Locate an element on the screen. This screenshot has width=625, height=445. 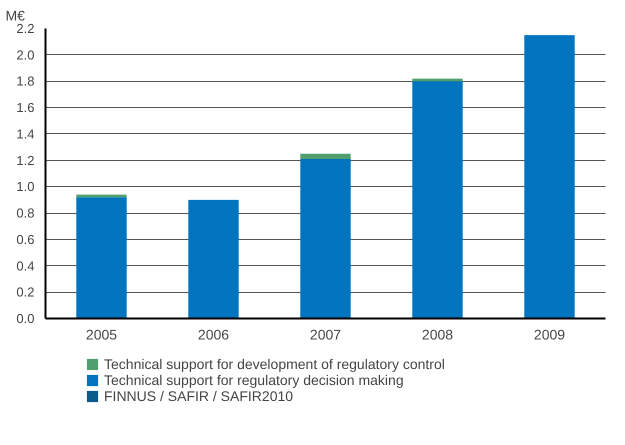
legend-label: Technical support for regulatory decision making is located at coordinates (254, 380).